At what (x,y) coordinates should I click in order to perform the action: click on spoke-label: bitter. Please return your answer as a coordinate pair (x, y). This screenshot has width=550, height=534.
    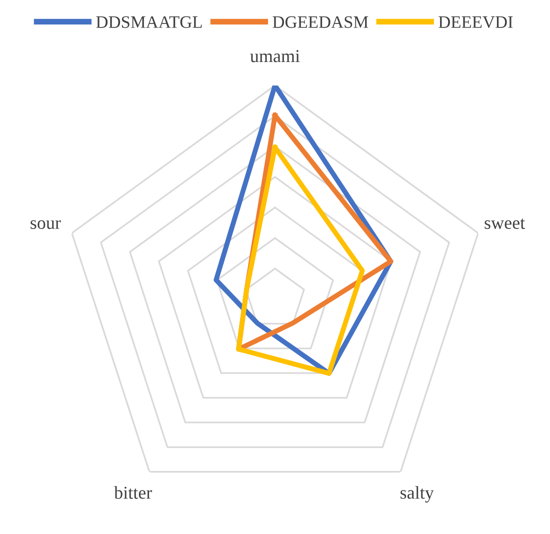
    Looking at the image, I should click on (133, 492).